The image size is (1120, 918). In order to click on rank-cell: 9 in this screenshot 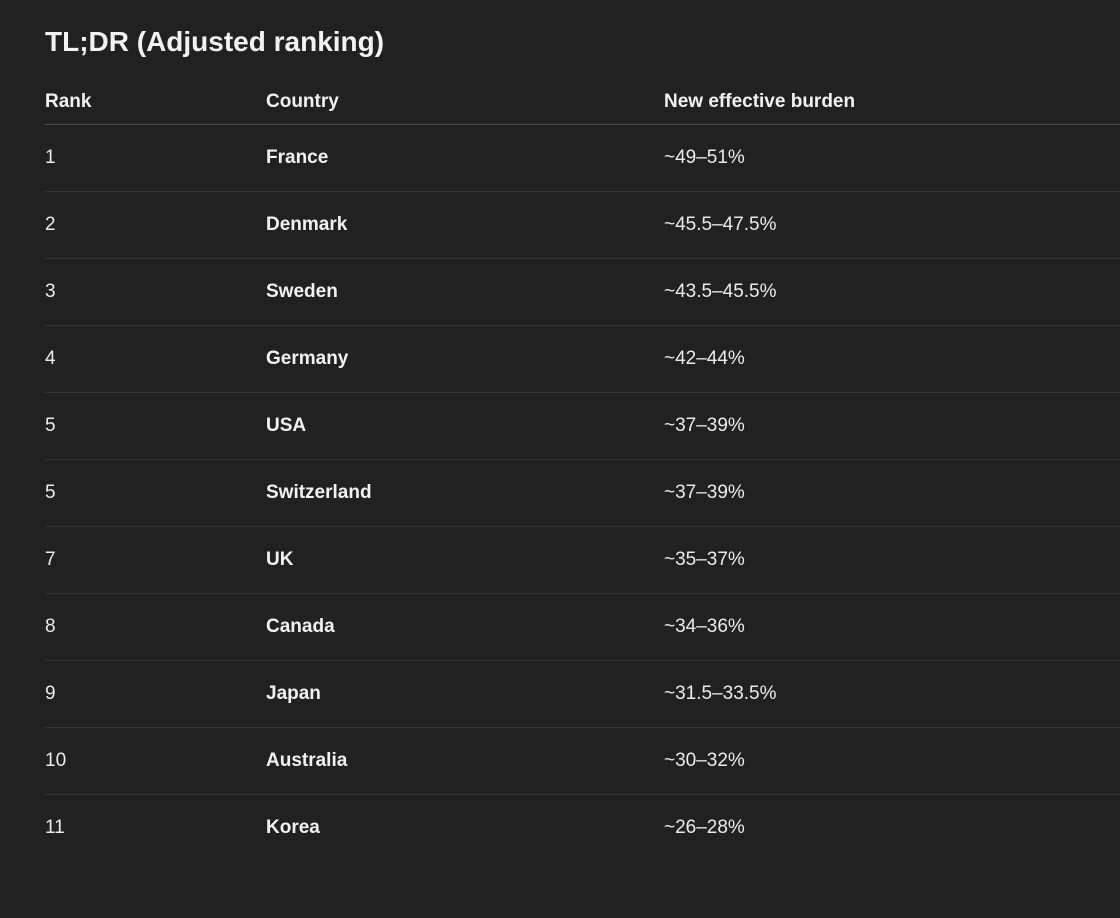, I will do `click(155, 694)`.